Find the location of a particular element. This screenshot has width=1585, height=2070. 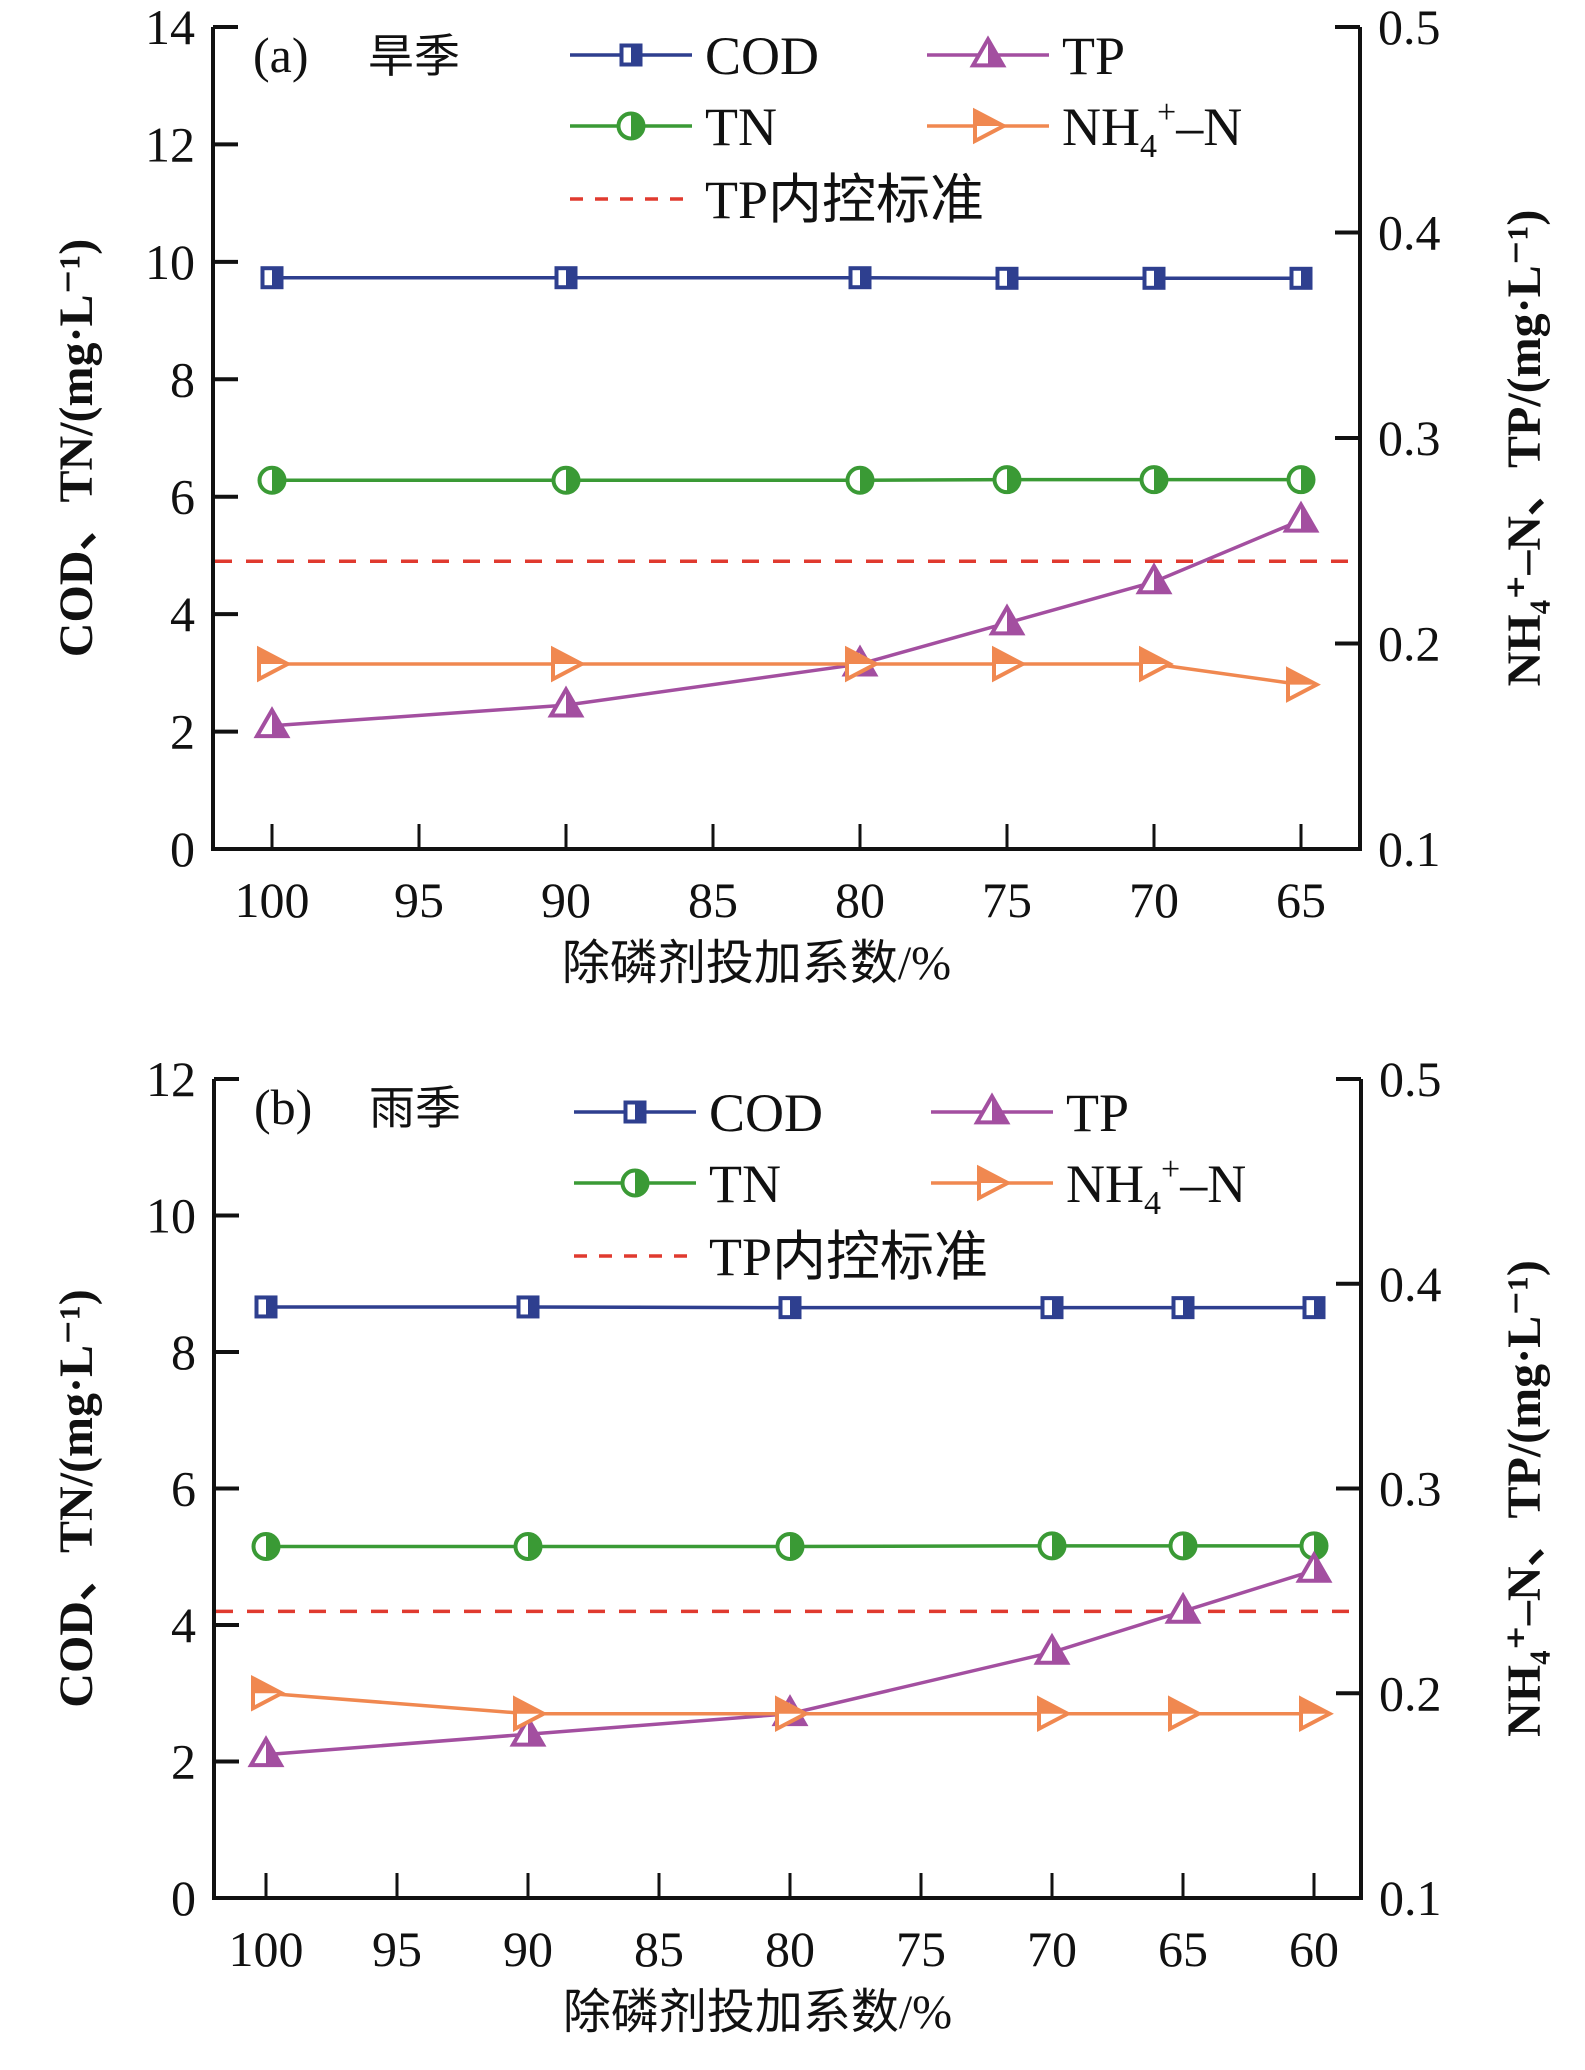

legend-label: COD is located at coordinates (766, 1113).